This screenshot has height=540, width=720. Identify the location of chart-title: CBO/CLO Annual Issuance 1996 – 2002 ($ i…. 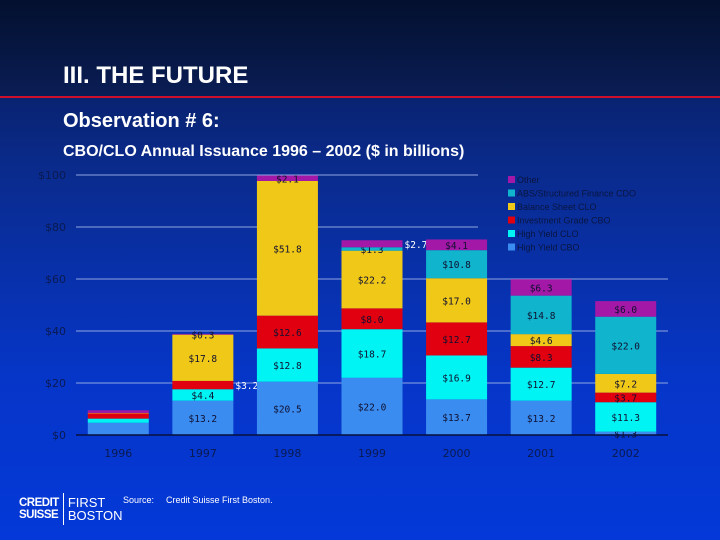
(264, 151).